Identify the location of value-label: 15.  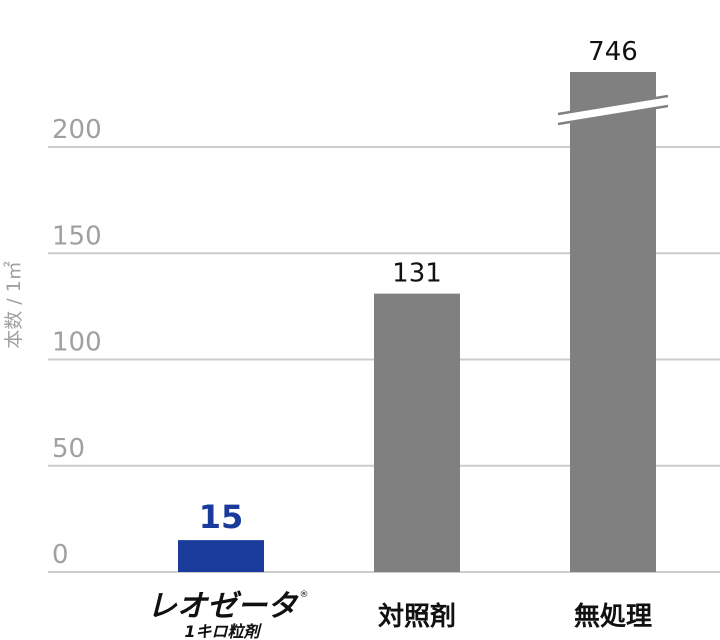
(221, 517).